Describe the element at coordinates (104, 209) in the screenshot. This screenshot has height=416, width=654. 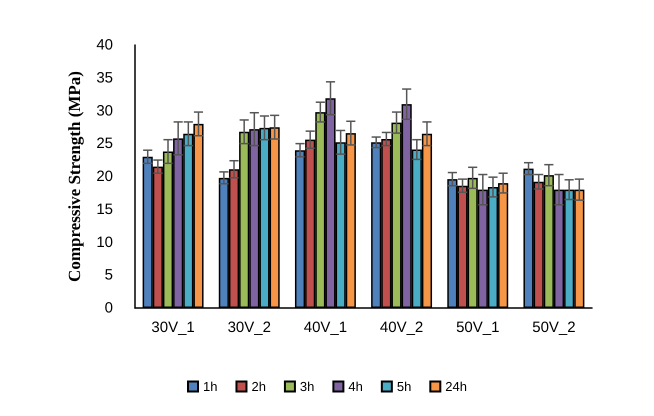
I see `y-tick-label: 15` at that location.